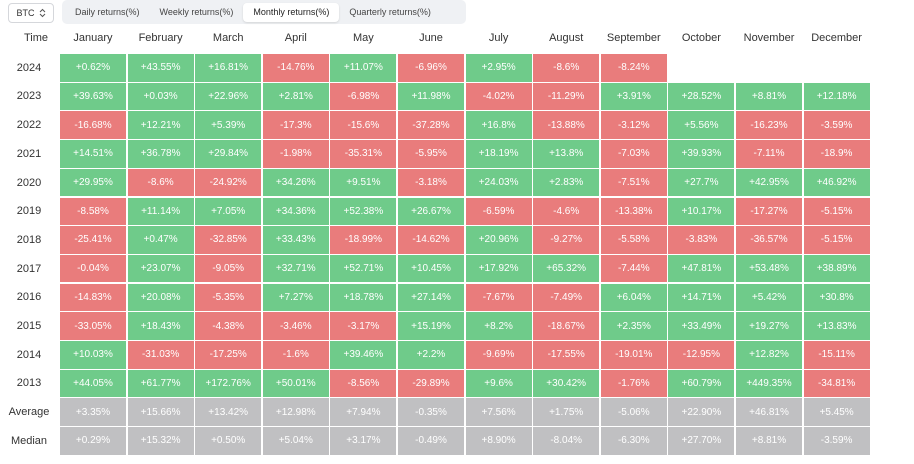 The image size is (914, 464). Describe the element at coordinates (363, 268) in the screenshot. I see `return-cell: +52.71%` at that location.